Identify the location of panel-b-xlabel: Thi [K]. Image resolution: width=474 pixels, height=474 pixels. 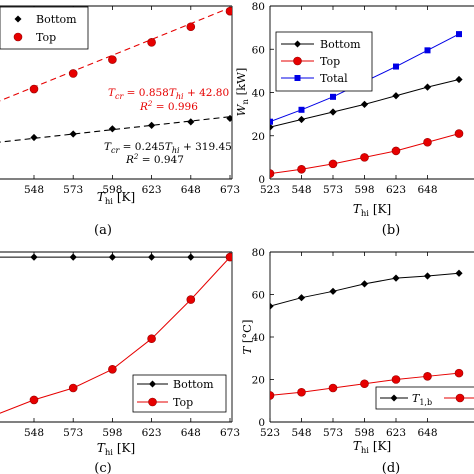
(372, 210).